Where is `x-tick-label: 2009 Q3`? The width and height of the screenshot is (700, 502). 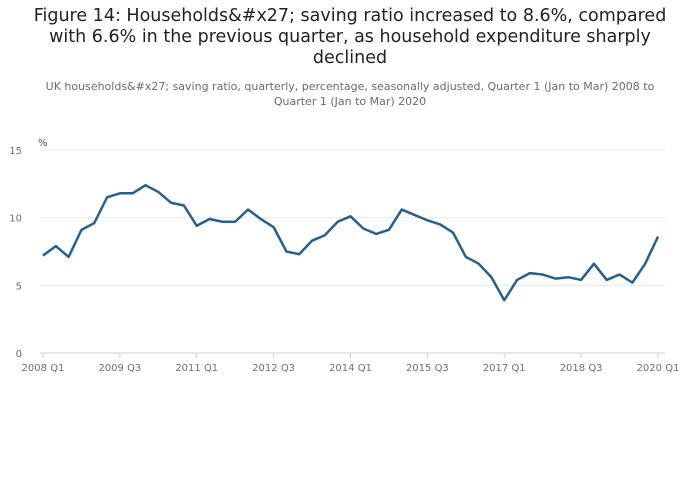
x-tick-label: 2009 Q3 is located at coordinates (119, 368).